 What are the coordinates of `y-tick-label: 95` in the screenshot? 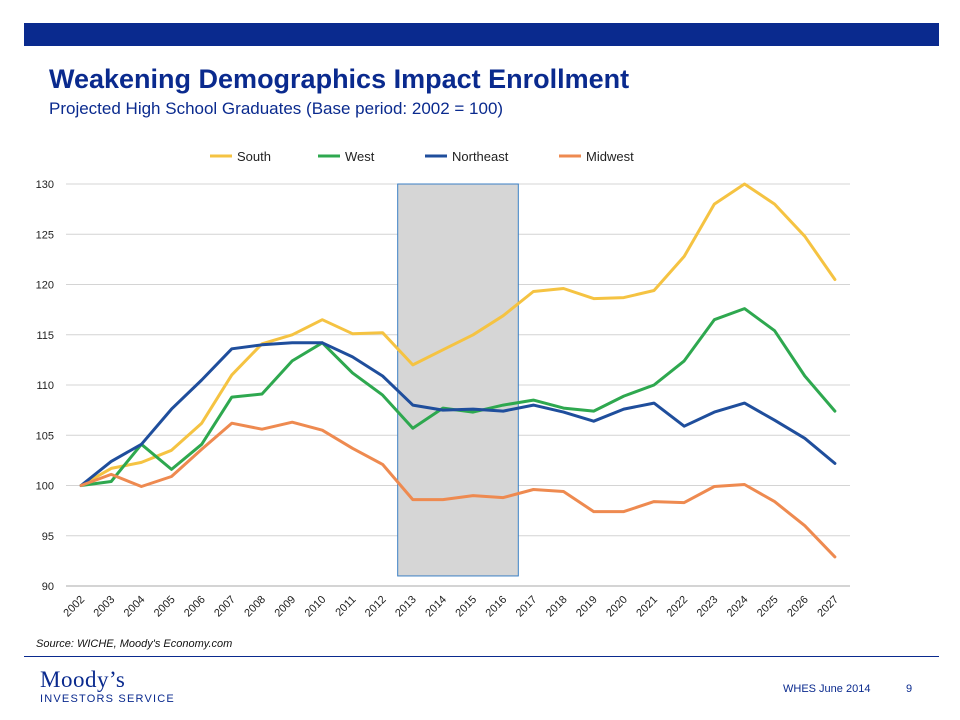 It's located at (48, 537).